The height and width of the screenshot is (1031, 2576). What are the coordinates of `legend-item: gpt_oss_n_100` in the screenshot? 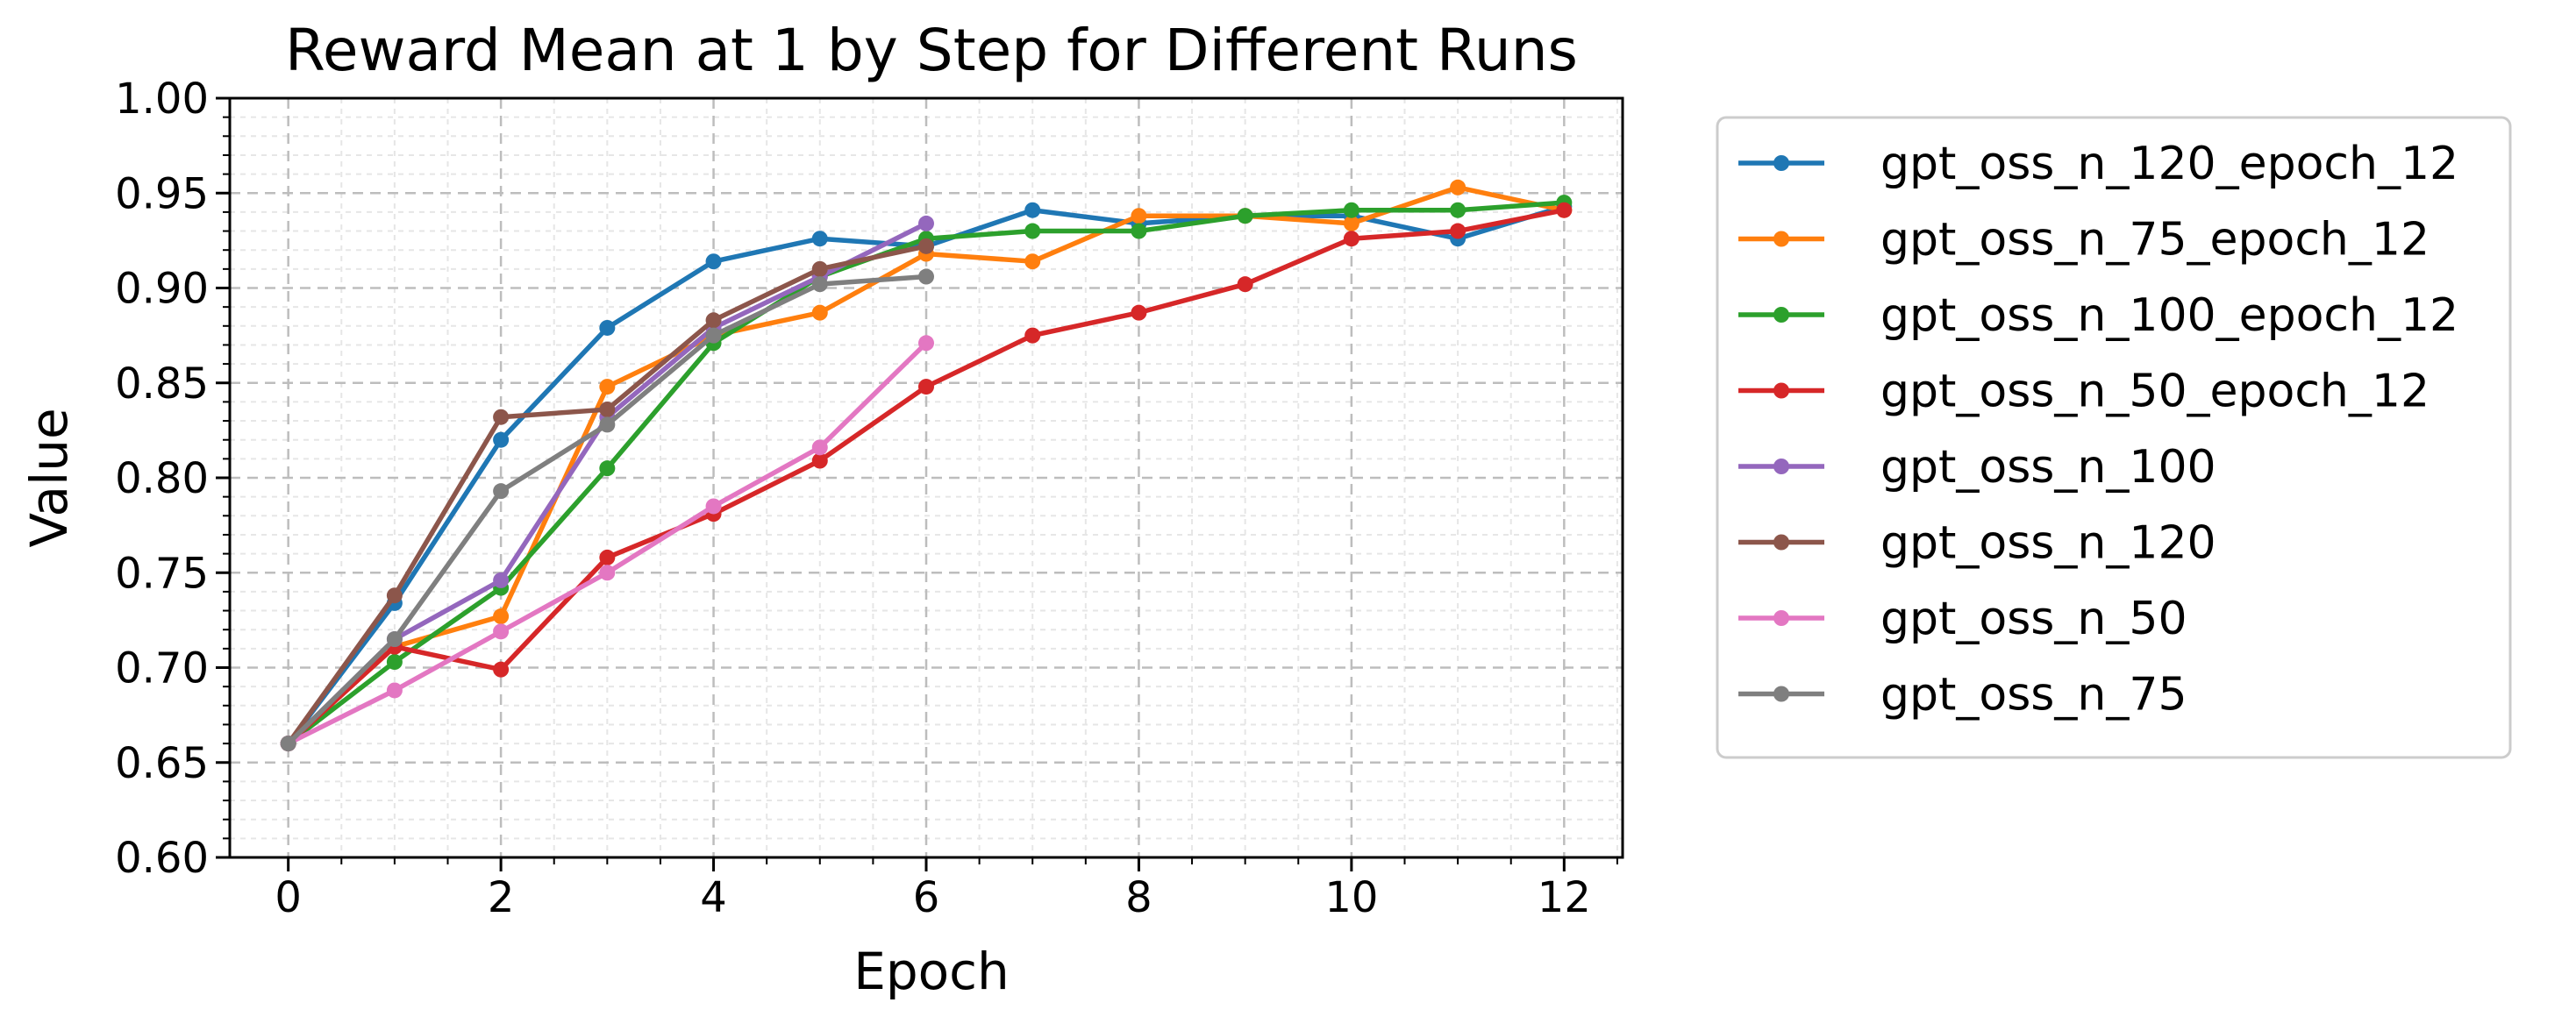 It's located at (1977, 467).